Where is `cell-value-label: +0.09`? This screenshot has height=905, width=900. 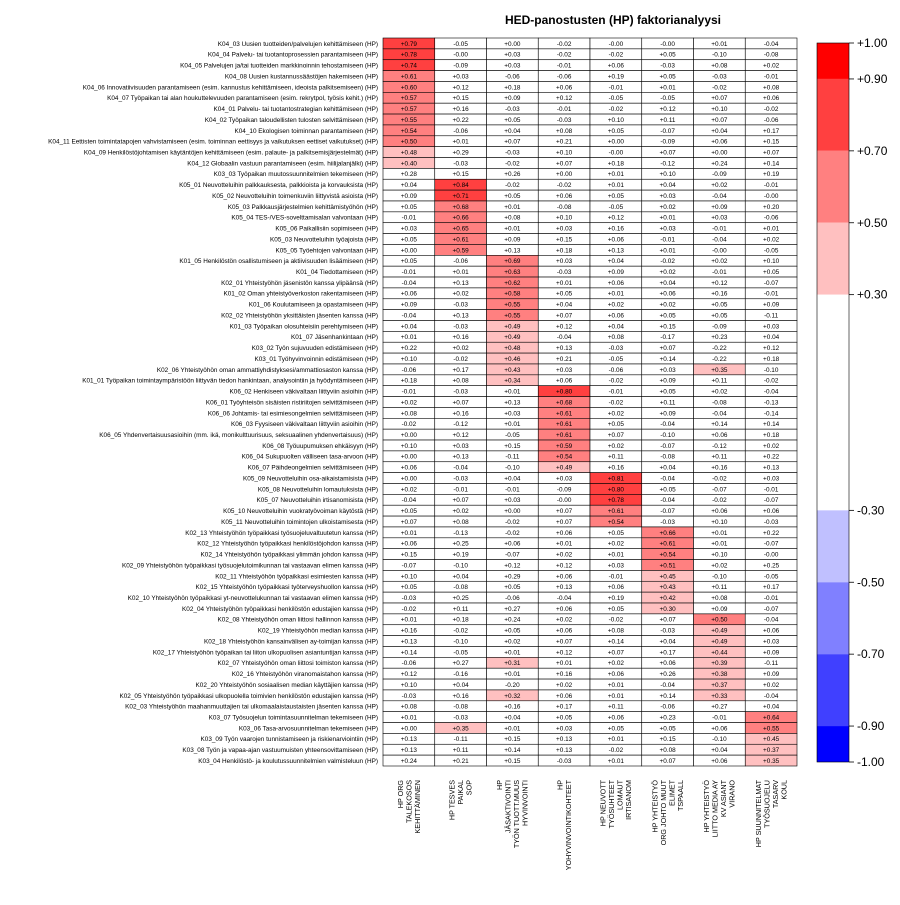
cell-value-label: +0.09 is located at coordinates (771, 652).